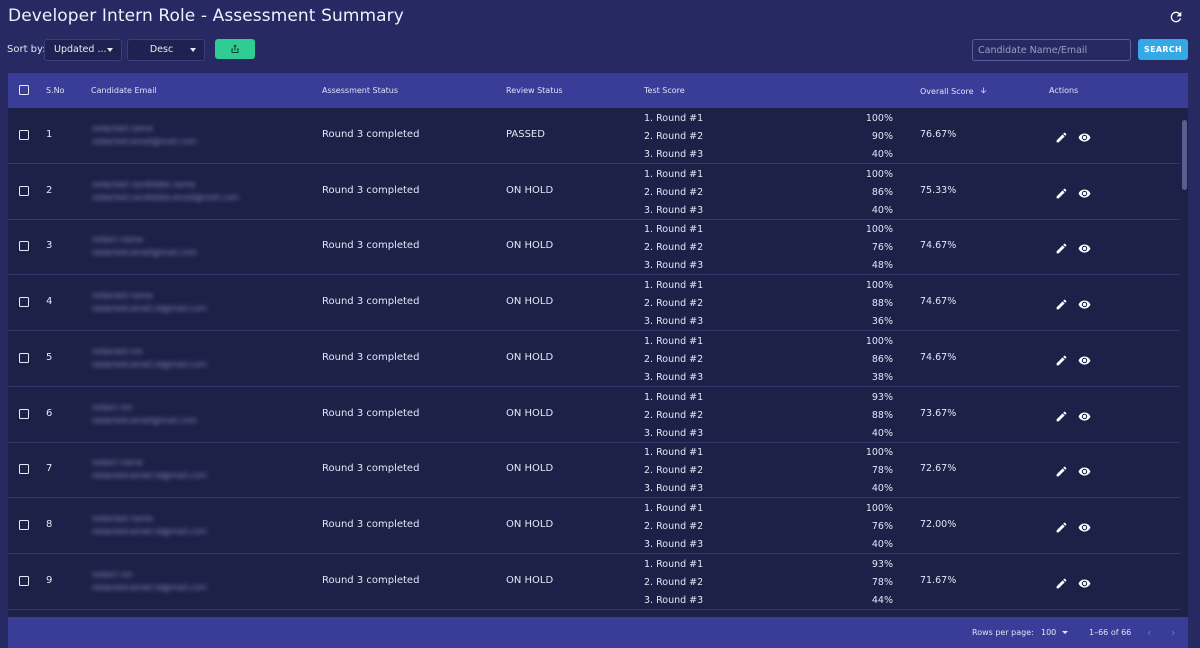 This screenshot has height=648, width=1200. What do you see at coordinates (882, 154) in the screenshot?
I see `round-3-score: 40%` at bounding box center [882, 154].